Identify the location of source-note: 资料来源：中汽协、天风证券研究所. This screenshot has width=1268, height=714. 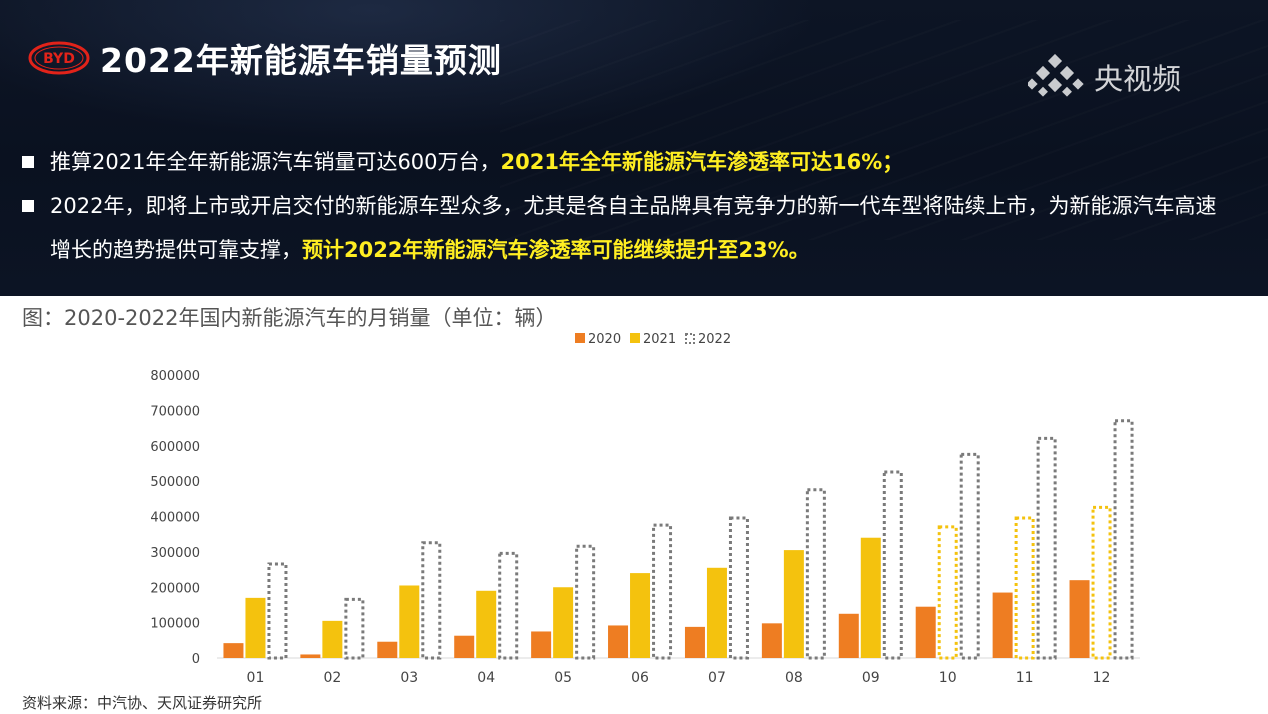
(142, 703).